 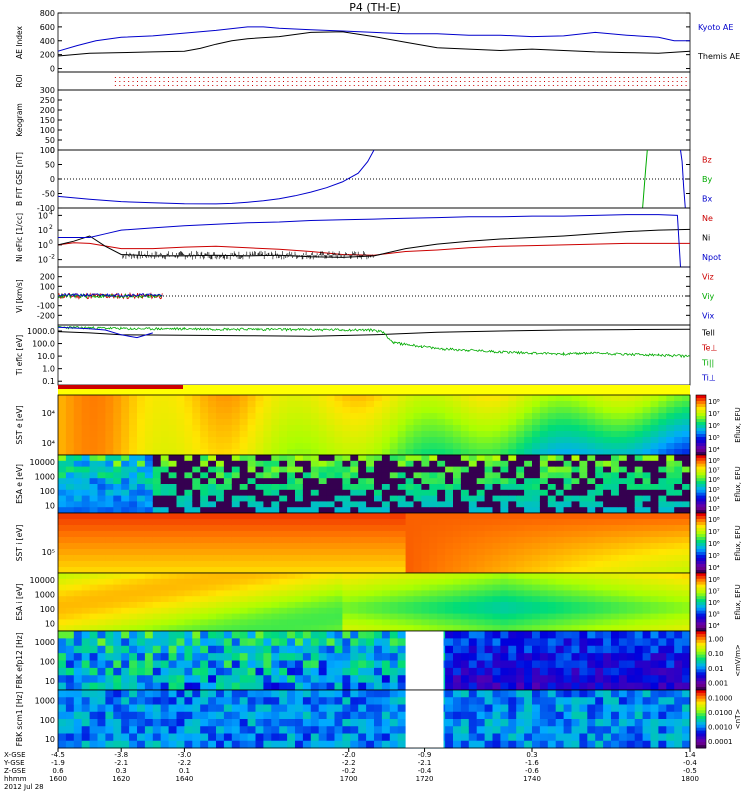 What do you see at coordinates (701, 551) in the screenshot?
I see `sst_i-colorbar-swatch` at bounding box center [701, 551].